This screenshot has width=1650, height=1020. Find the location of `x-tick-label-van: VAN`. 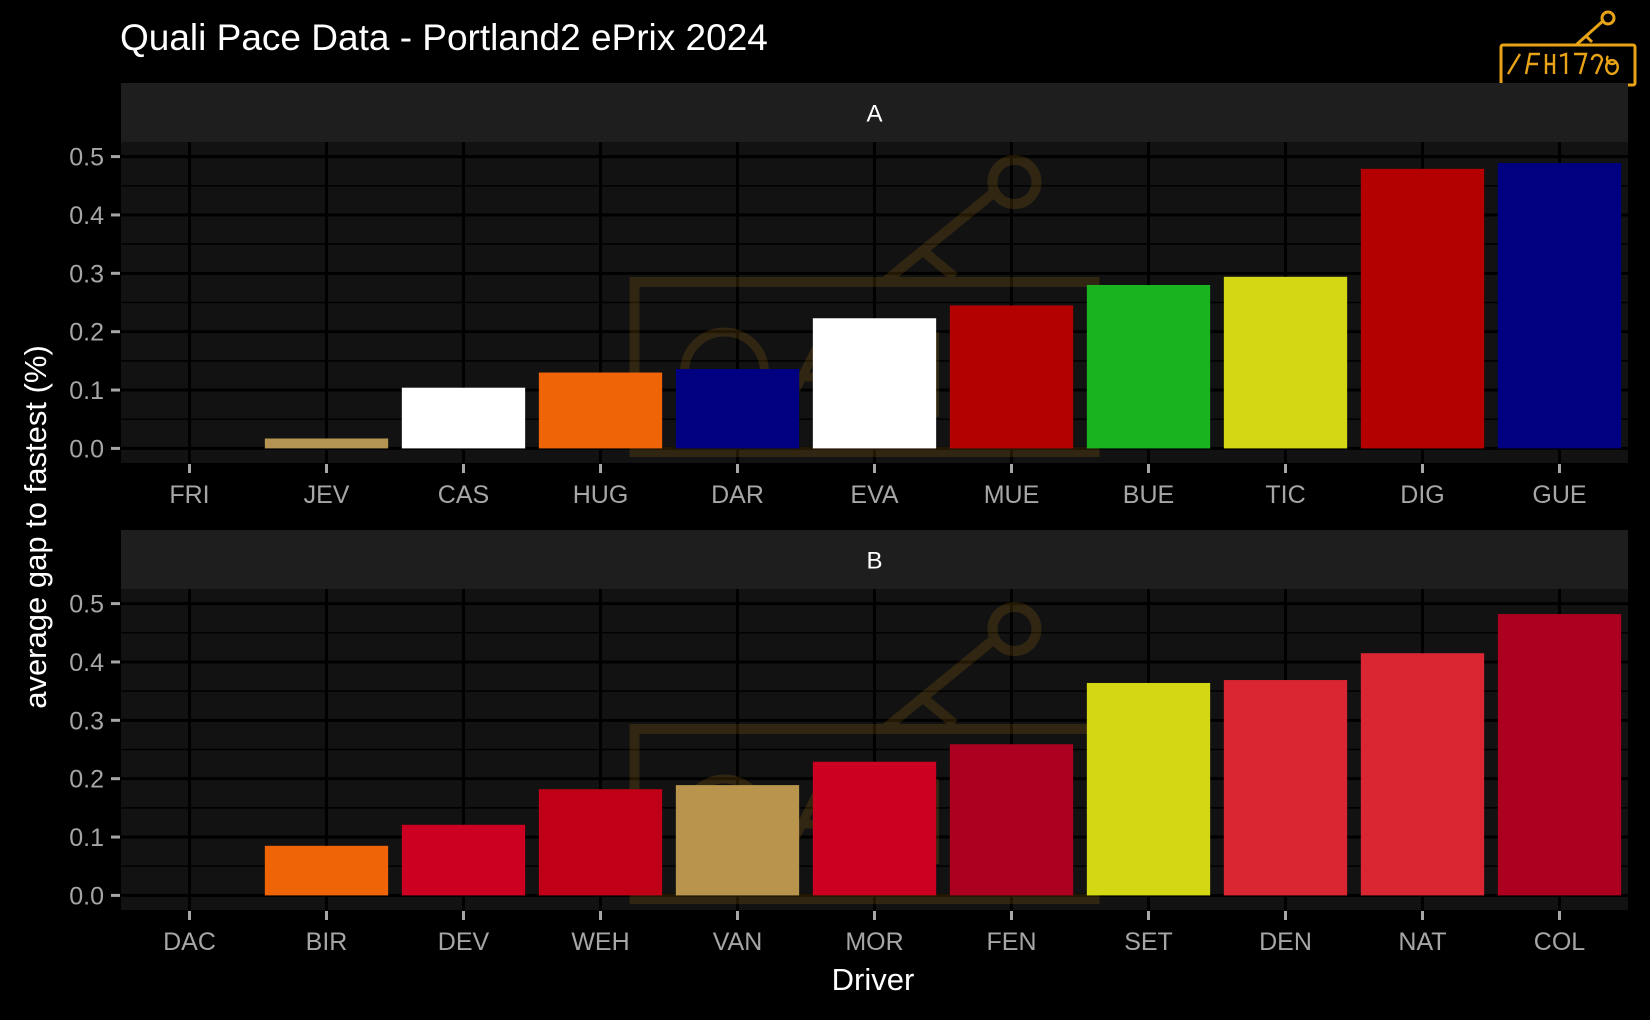

x-tick-label-van: VAN is located at coordinates (738, 942).